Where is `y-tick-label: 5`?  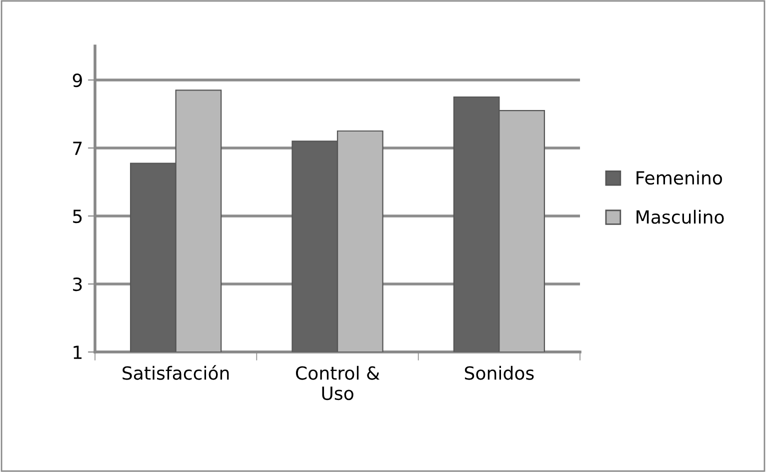
y-tick-label: 5 is located at coordinates (77, 217).